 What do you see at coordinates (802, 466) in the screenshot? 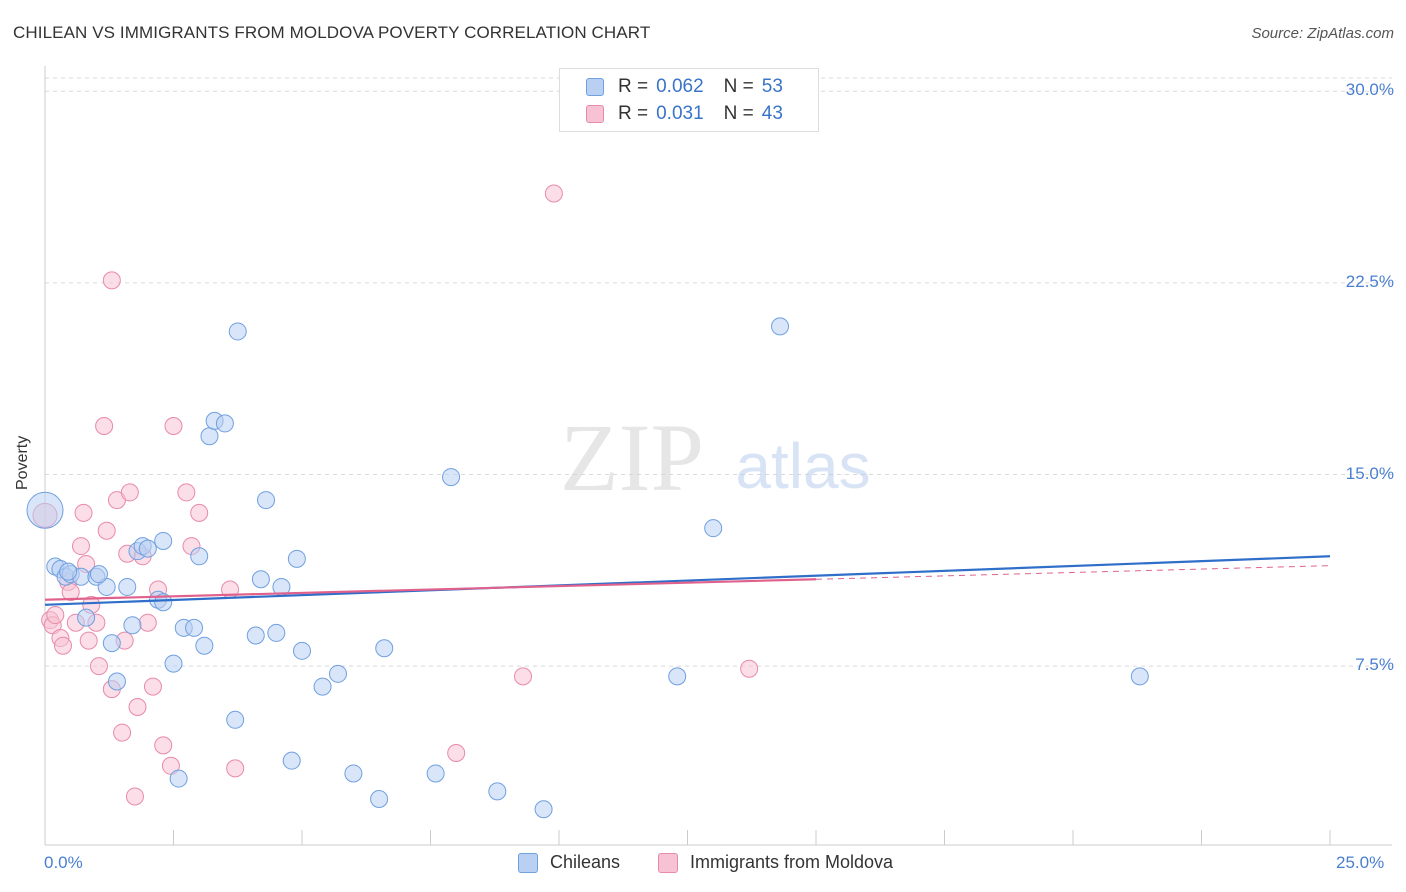
I see `watermark-atlas: atlas` at bounding box center [802, 466].